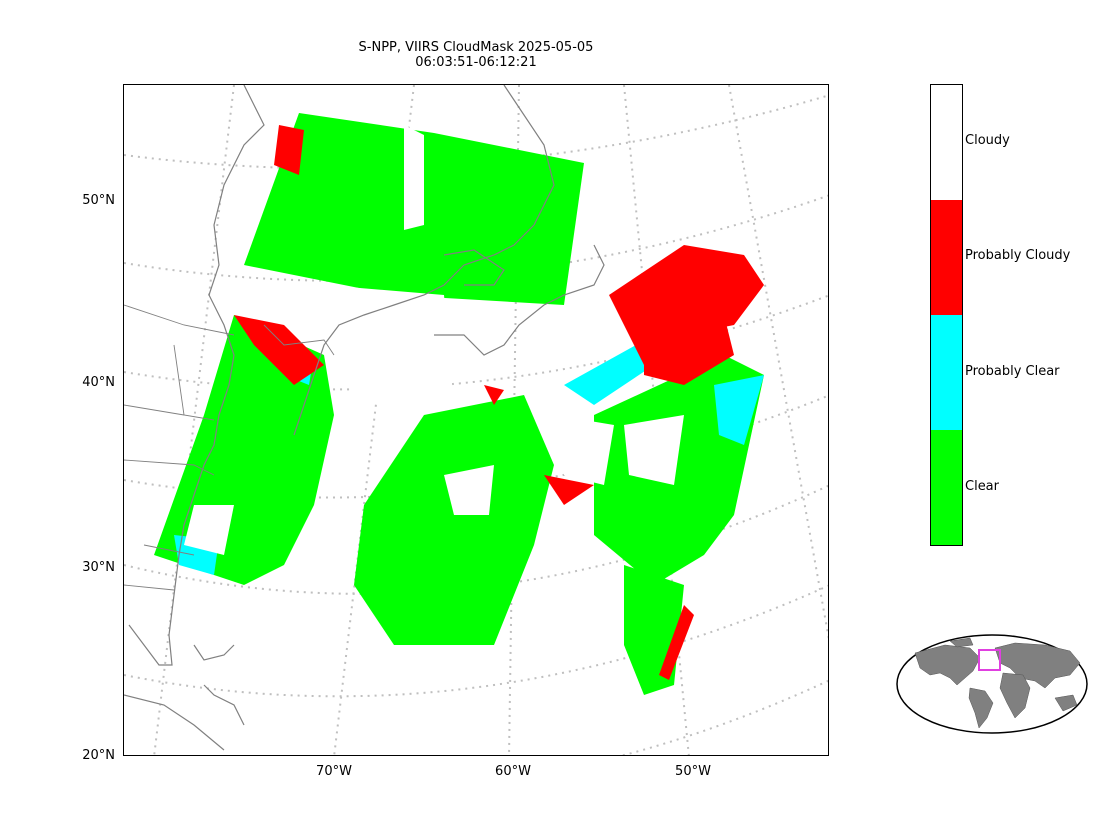 The height and width of the screenshot is (840, 1120). I want to click on lon-label-50w: 50°W, so click(693, 771).